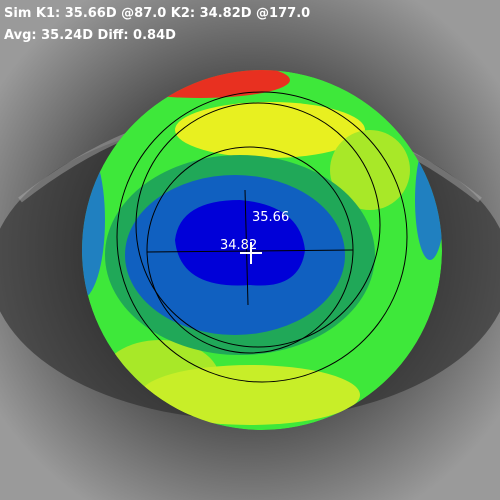 Image resolution: width=500 pixels, height=500 pixels. I want to click on zone-blue, so click(240, 243).